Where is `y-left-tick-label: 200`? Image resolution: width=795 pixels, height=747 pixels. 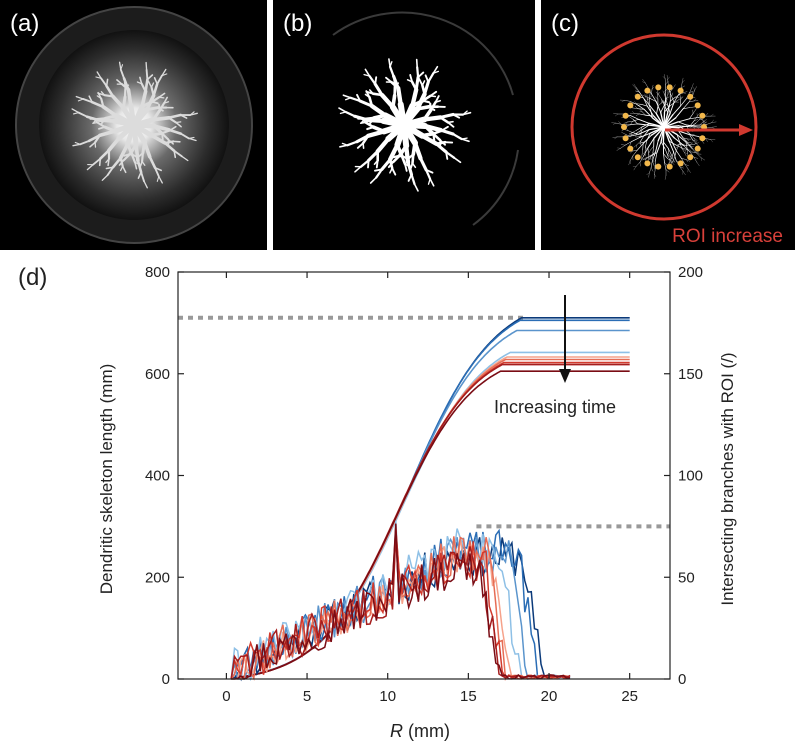
y-left-tick-label: 200 is located at coordinates (157, 577).